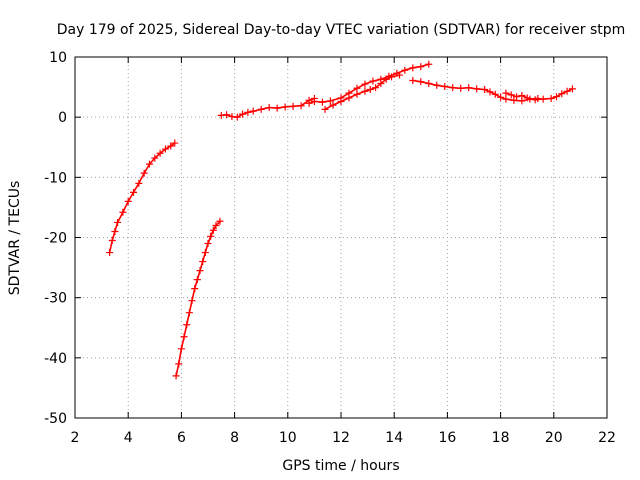  I want to click on x-tick-label: 18, so click(501, 438).